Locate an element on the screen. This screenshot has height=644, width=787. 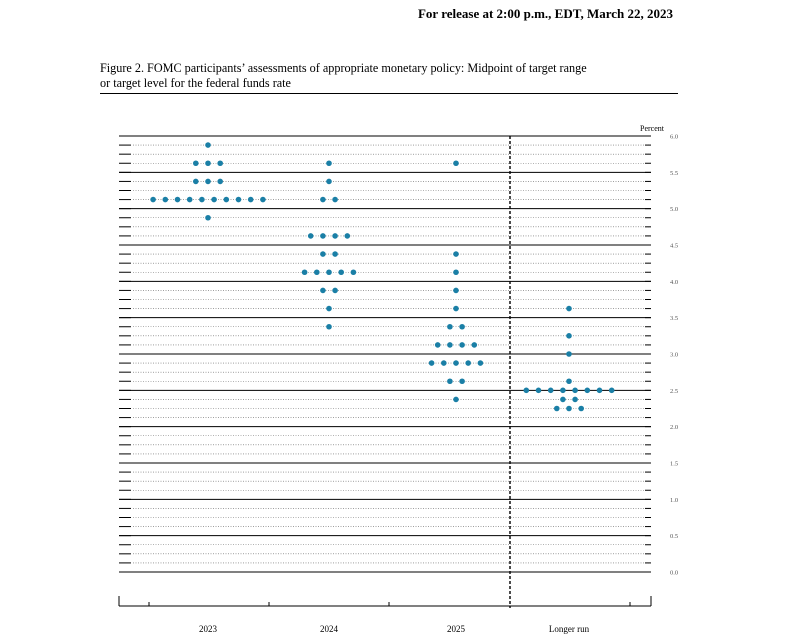
y-tick-label: 0.5 is located at coordinates (674, 536).